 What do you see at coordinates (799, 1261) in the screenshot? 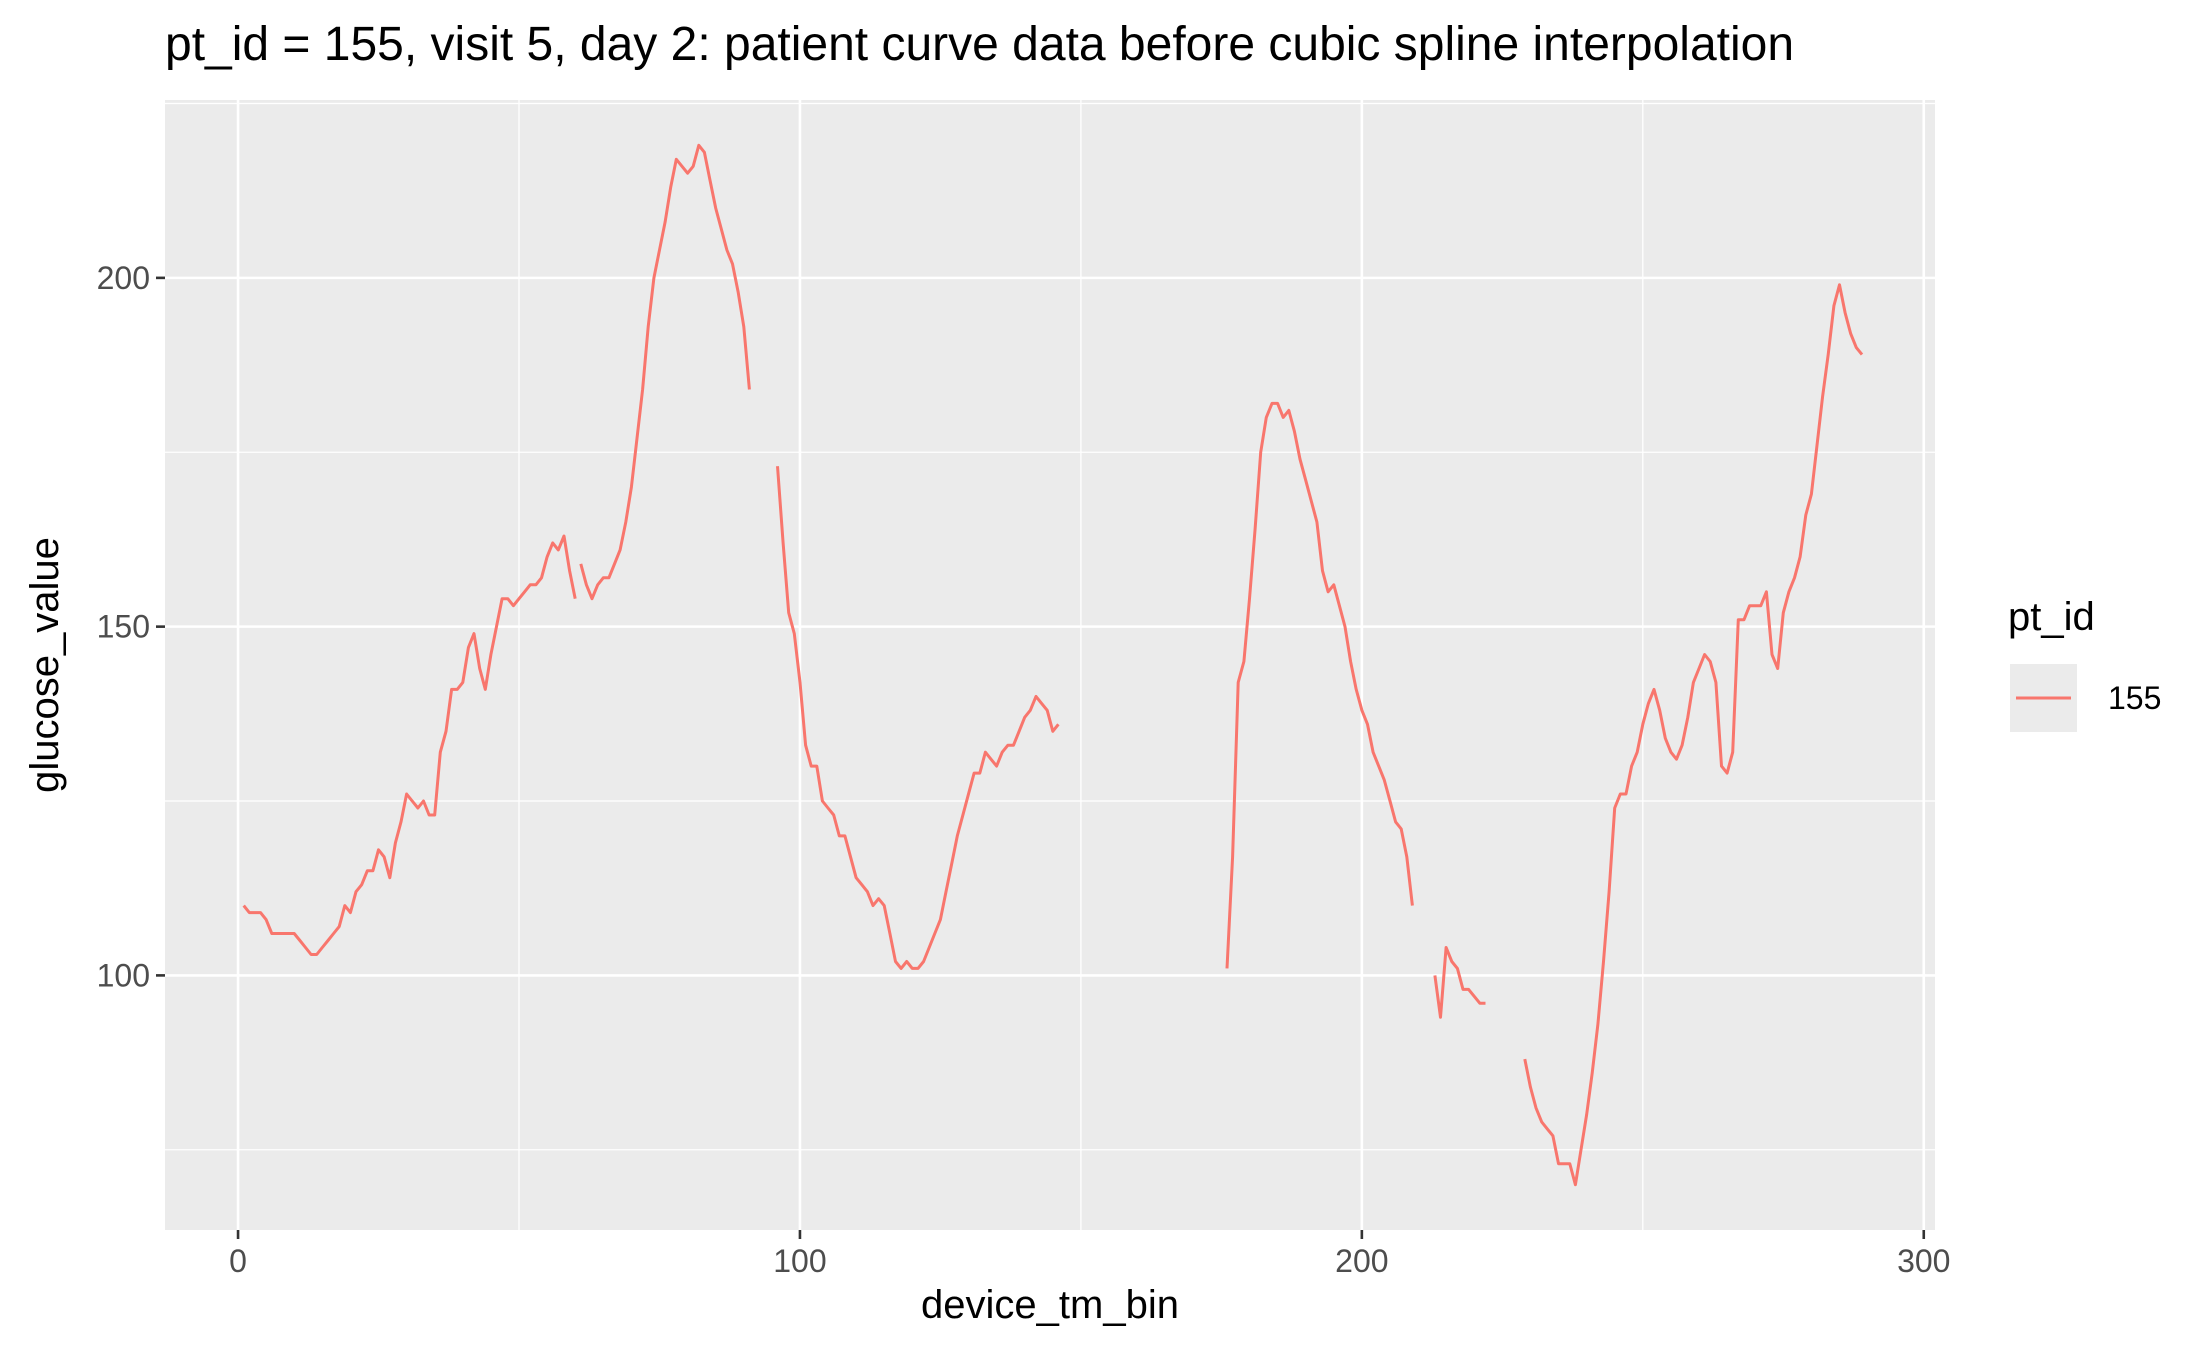
I see `x-tick-label: 100` at bounding box center [799, 1261].